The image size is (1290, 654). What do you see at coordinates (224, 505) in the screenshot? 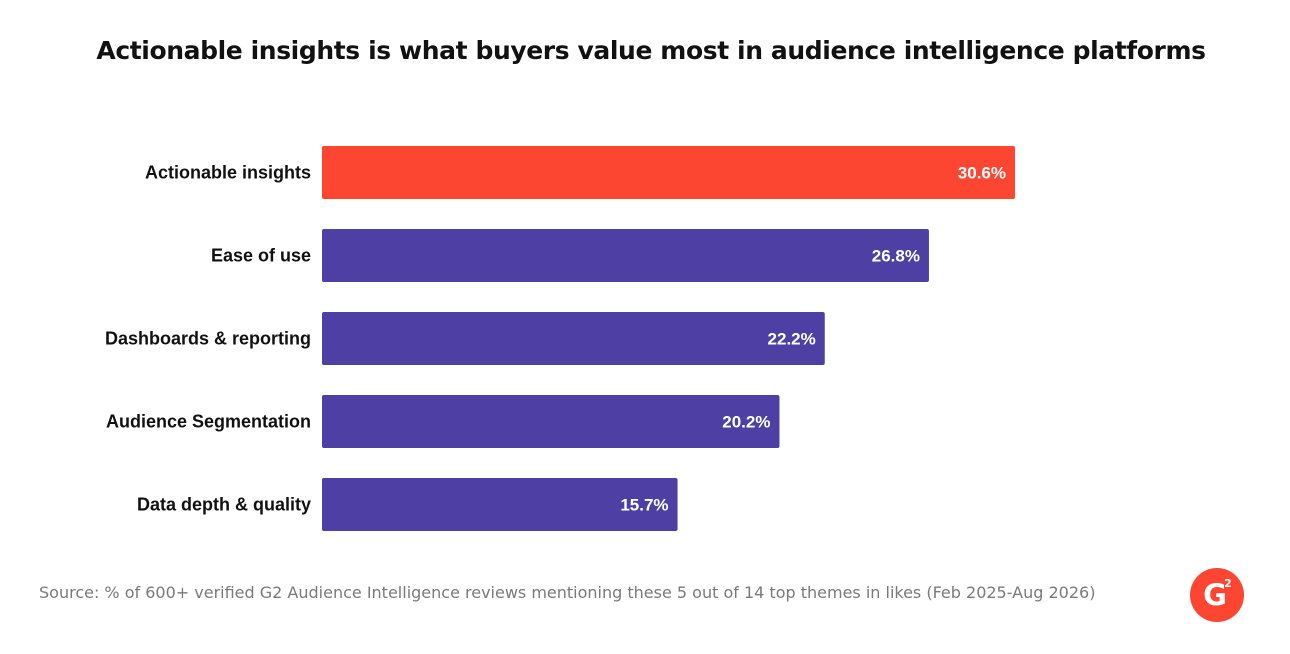
I see `category-label-5: Data depth & quality` at bounding box center [224, 505].